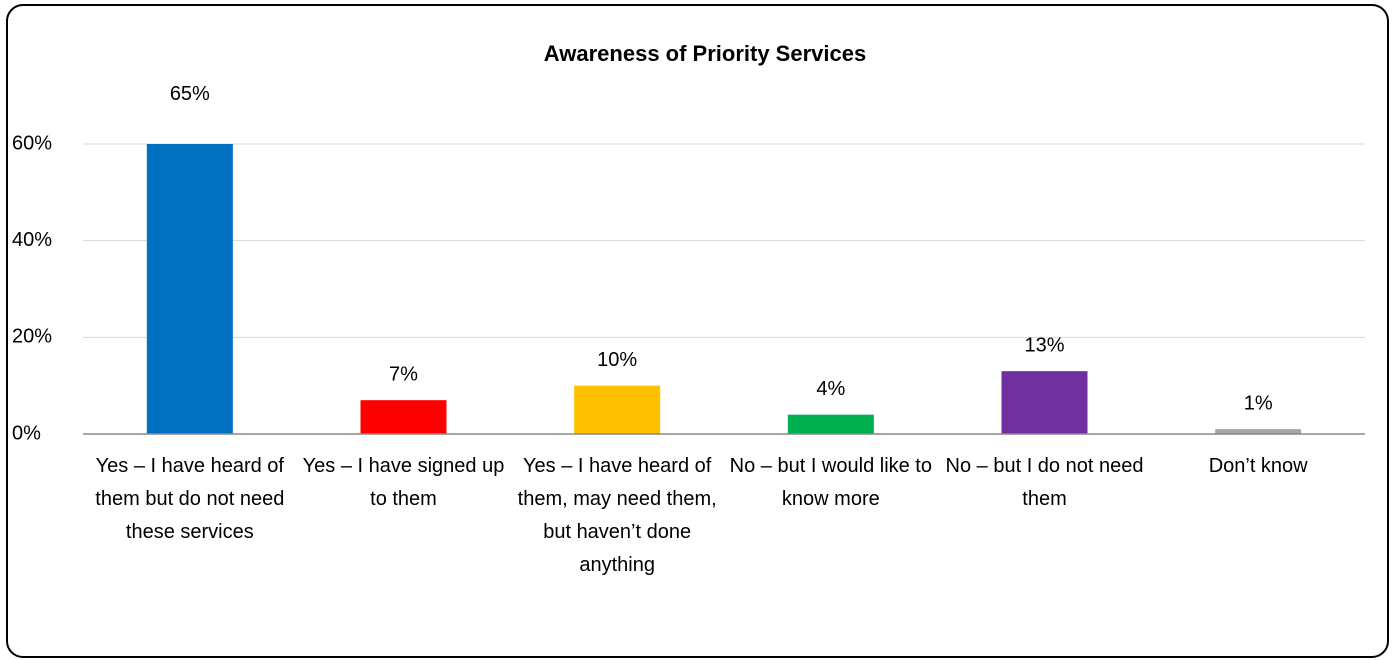 The width and height of the screenshot is (1395, 660). What do you see at coordinates (26, 433) in the screenshot?
I see `y-tick-label: 0%` at bounding box center [26, 433].